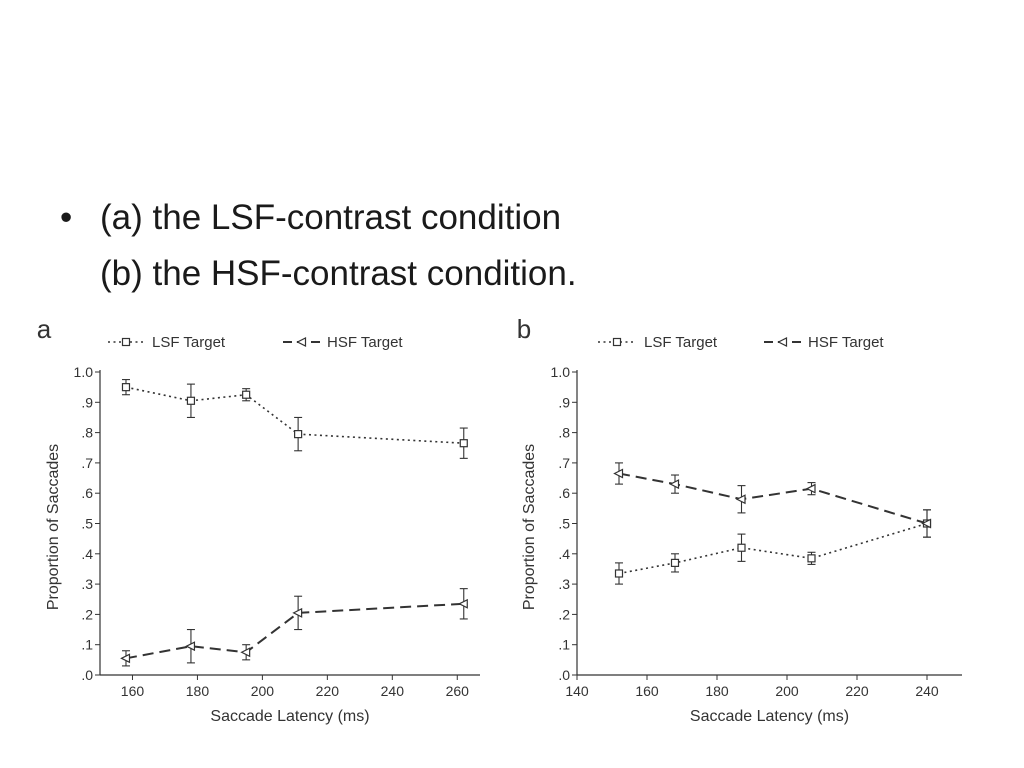 Image resolution: width=1024 pixels, height=768 pixels. Describe the element at coordinates (331, 217) in the screenshot. I see `bullet-line-1: (a) the LSF-contrast condition` at that location.